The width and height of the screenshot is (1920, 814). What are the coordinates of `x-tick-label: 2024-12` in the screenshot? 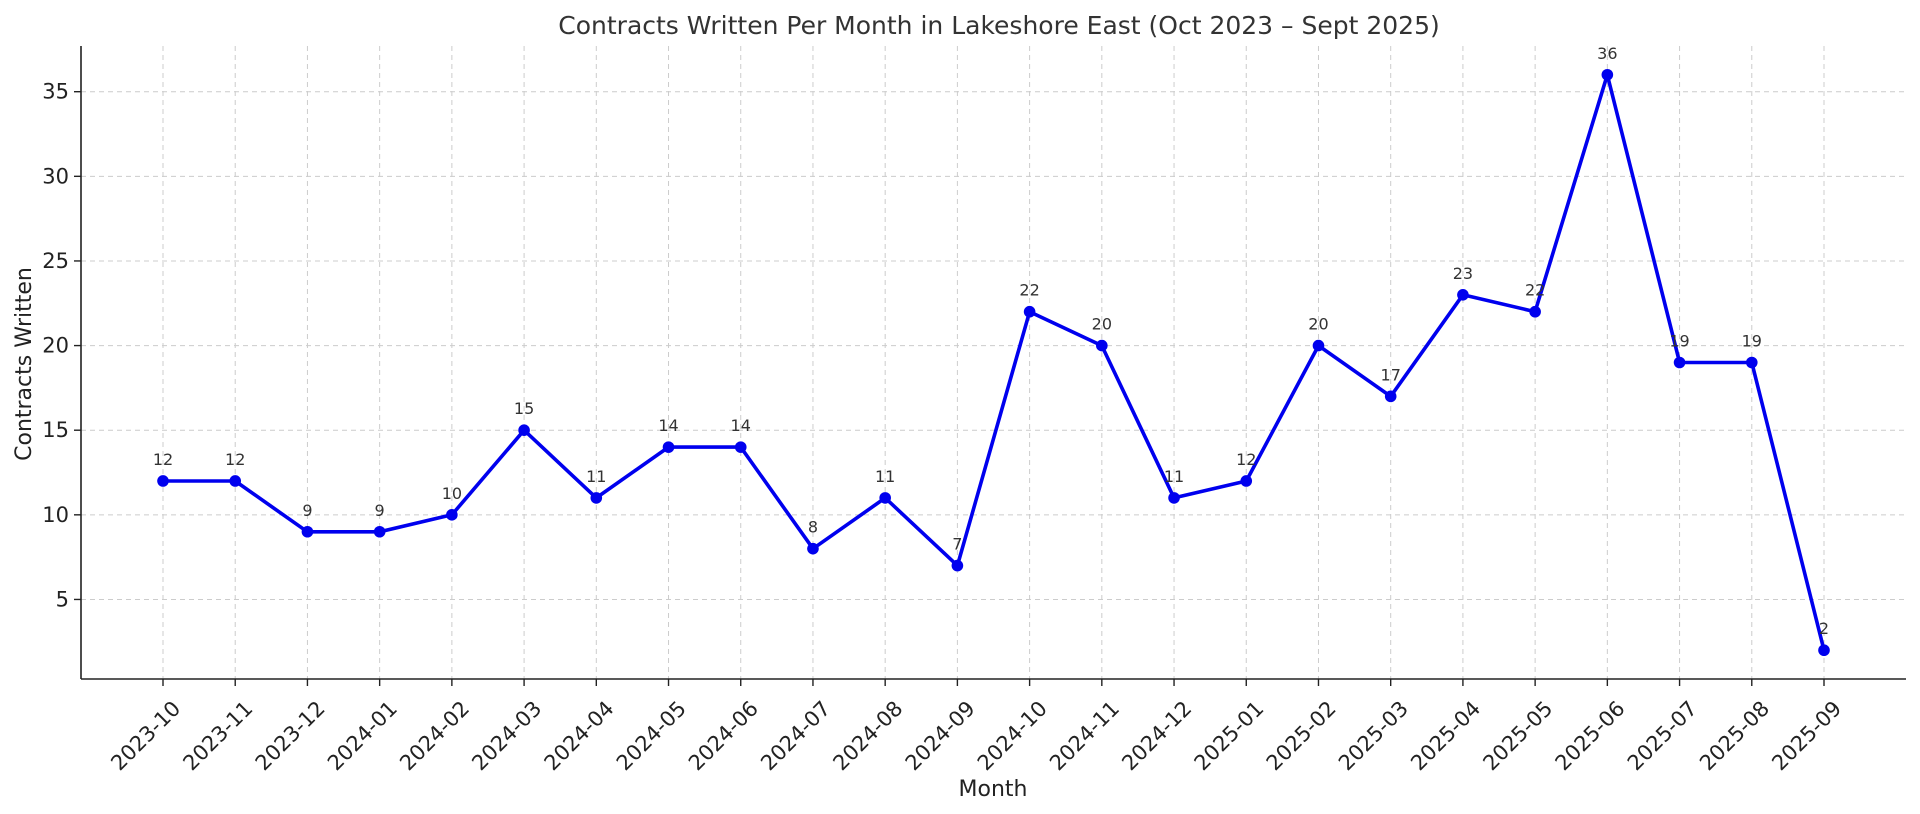 It's located at (1156, 735).